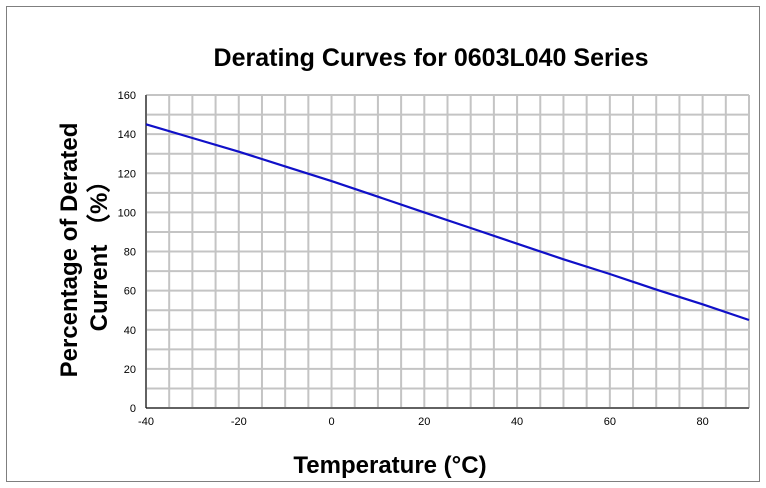 The height and width of the screenshot is (488, 766). I want to click on y-axis-label-line-2: Current （%）, so click(99, 250).